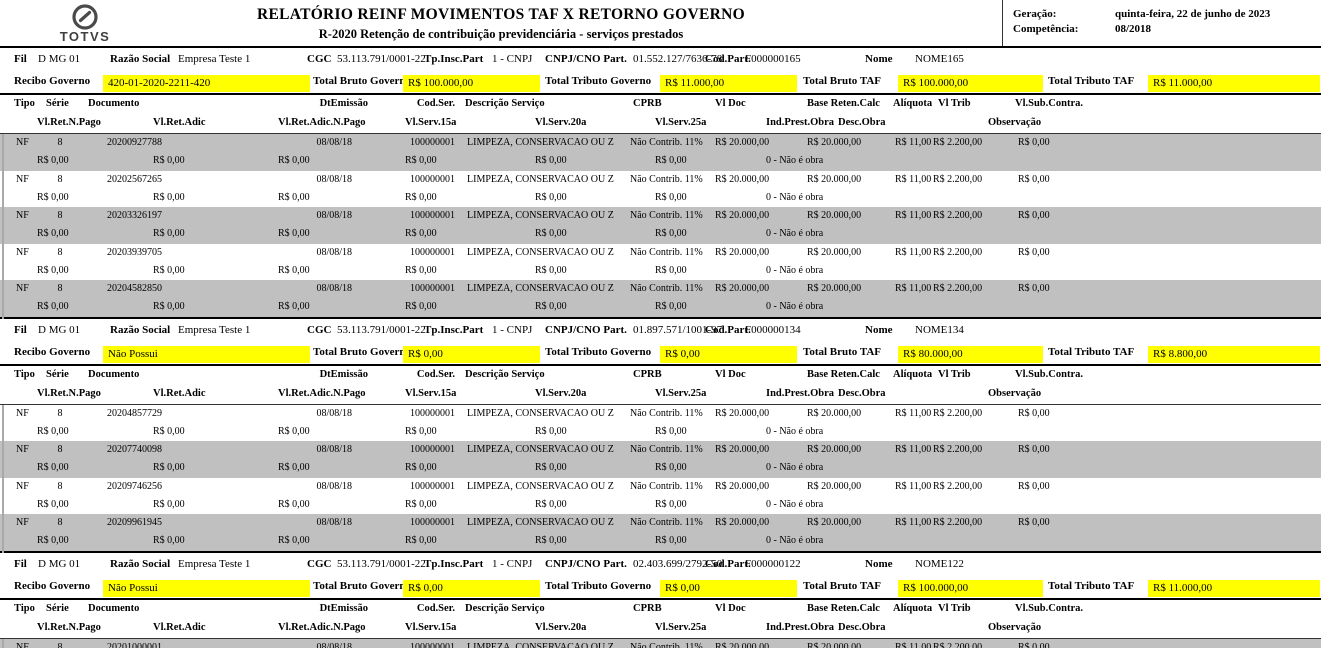 This screenshot has width=1321, height=648. I want to click on col-serie: Série, so click(57, 103).